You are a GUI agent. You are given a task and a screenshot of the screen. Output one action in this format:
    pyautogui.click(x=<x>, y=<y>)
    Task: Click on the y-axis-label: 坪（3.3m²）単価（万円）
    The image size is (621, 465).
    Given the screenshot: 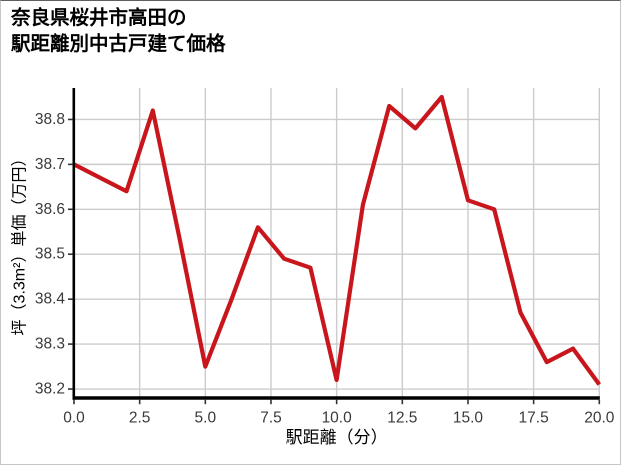 What is the action you would take?
    pyautogui.click(x=20, y=243)
    